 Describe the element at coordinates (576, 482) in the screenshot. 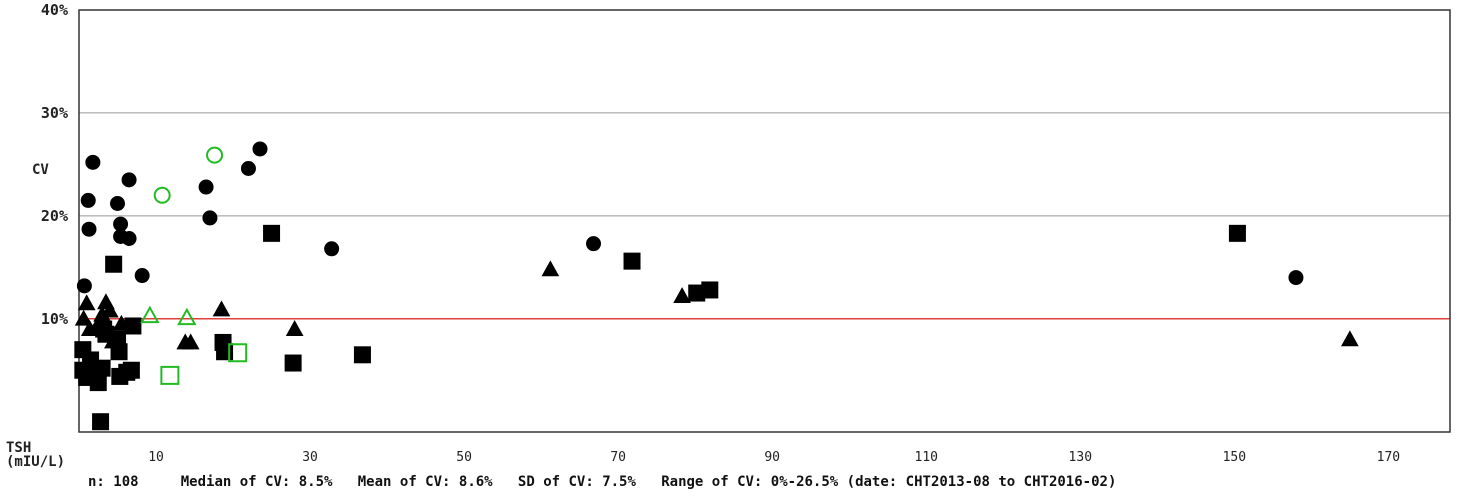

I see `stat-sd: SD of CV: 7.5%` at that location.